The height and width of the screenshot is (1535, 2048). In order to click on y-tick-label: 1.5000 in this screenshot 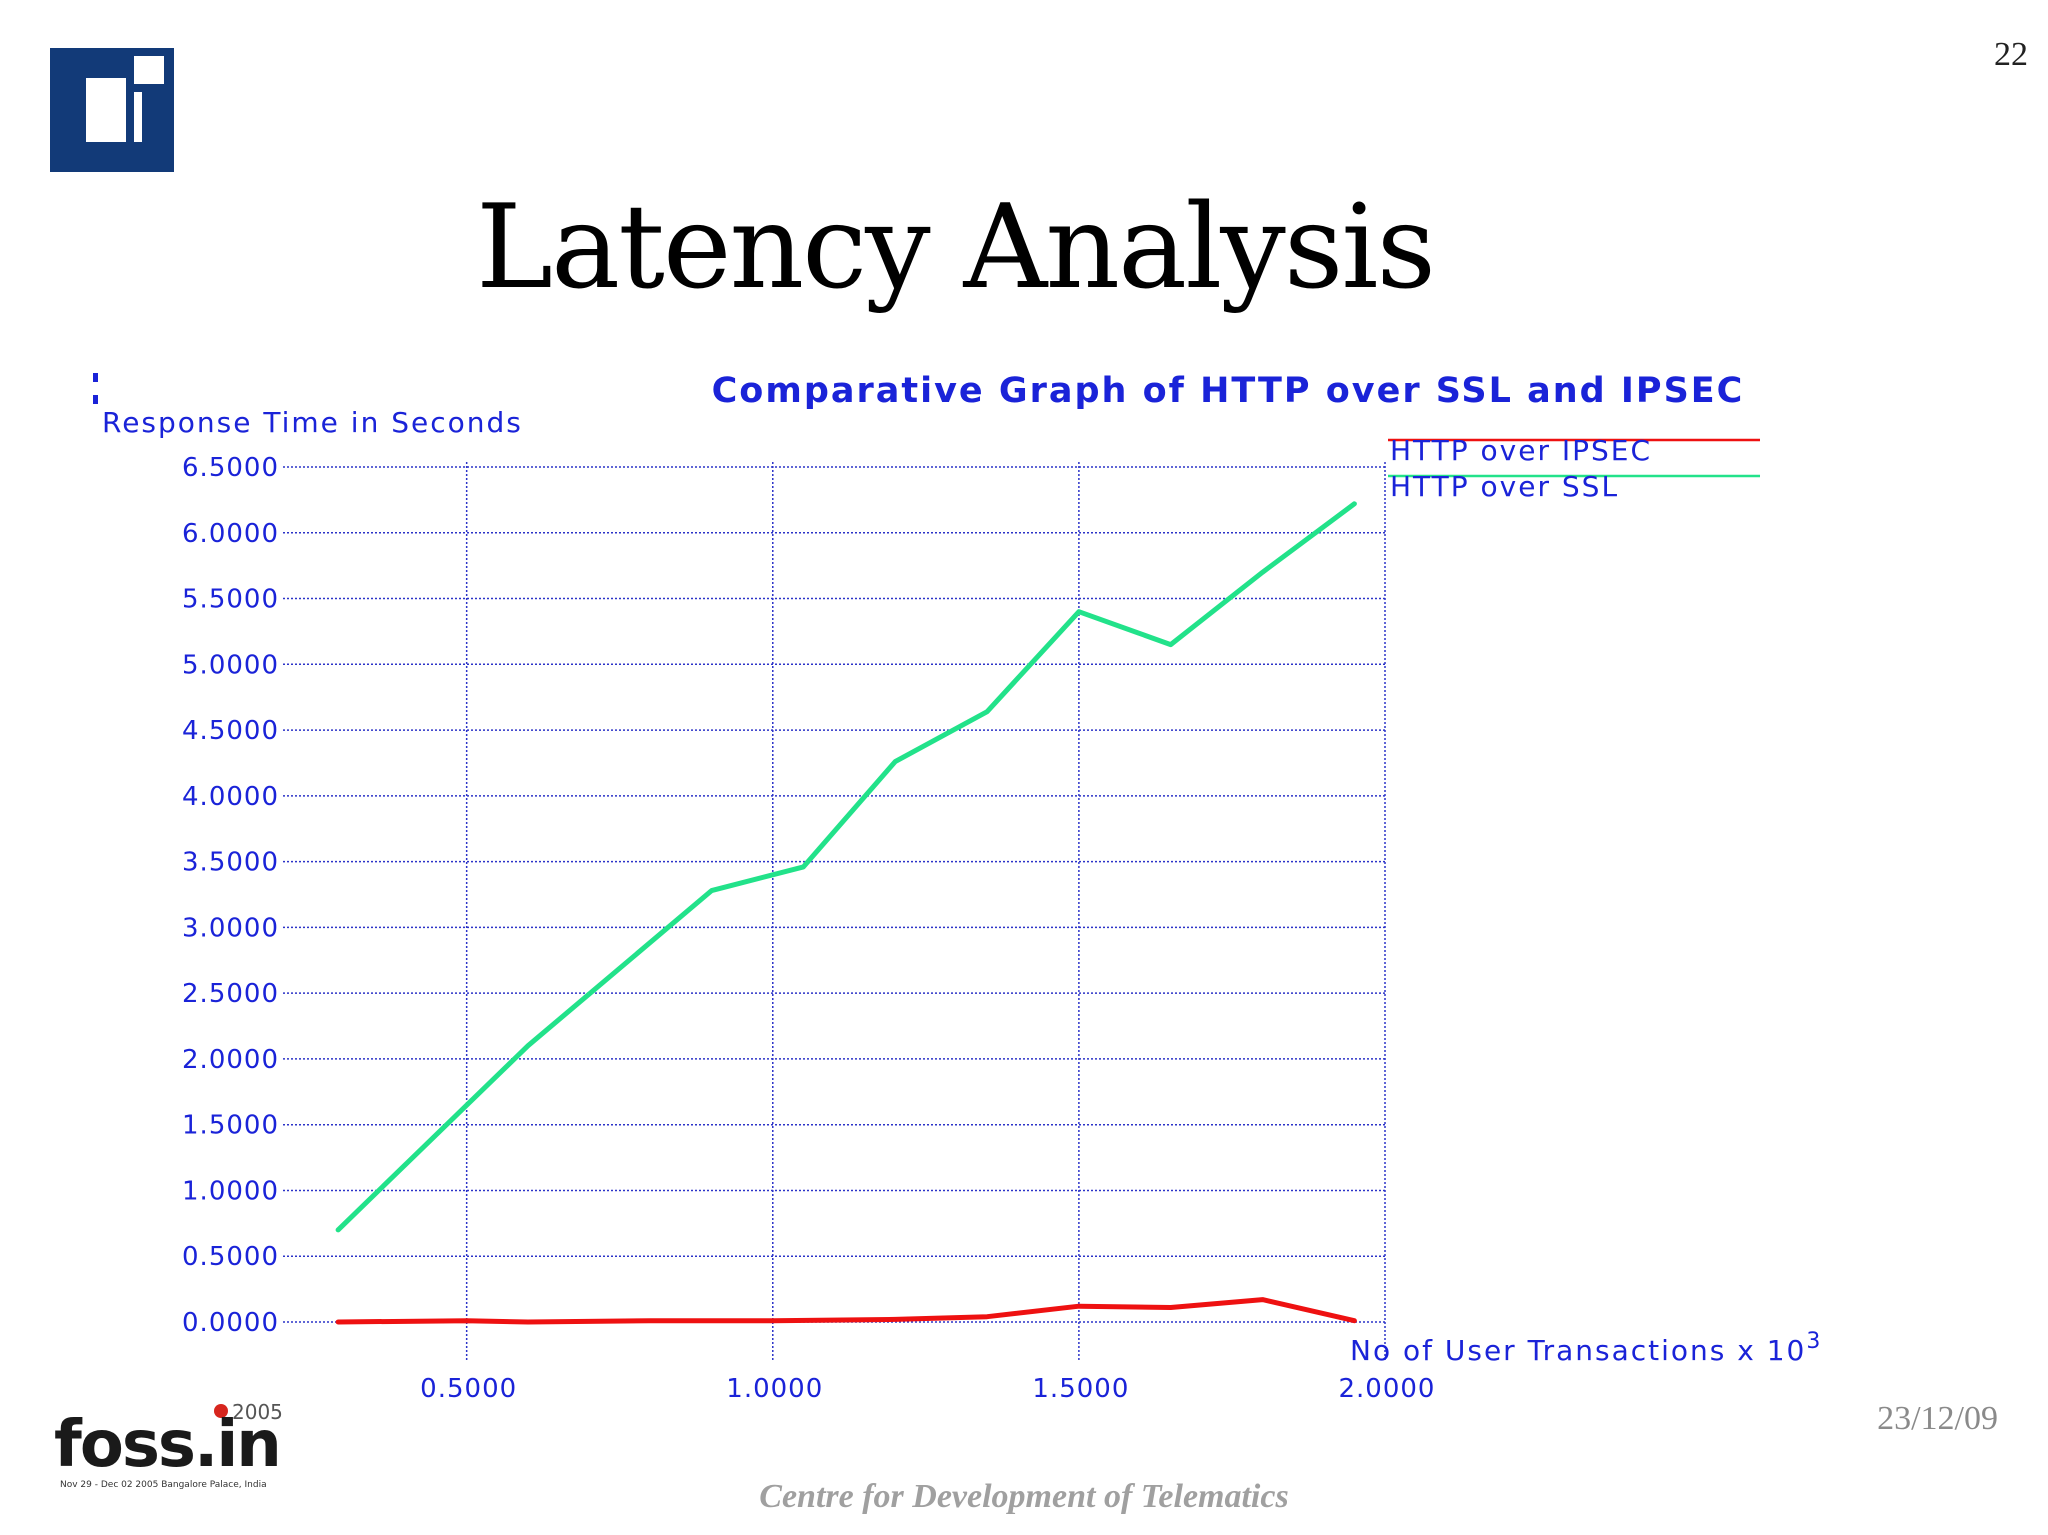, I will do `click(230, 1126)`.